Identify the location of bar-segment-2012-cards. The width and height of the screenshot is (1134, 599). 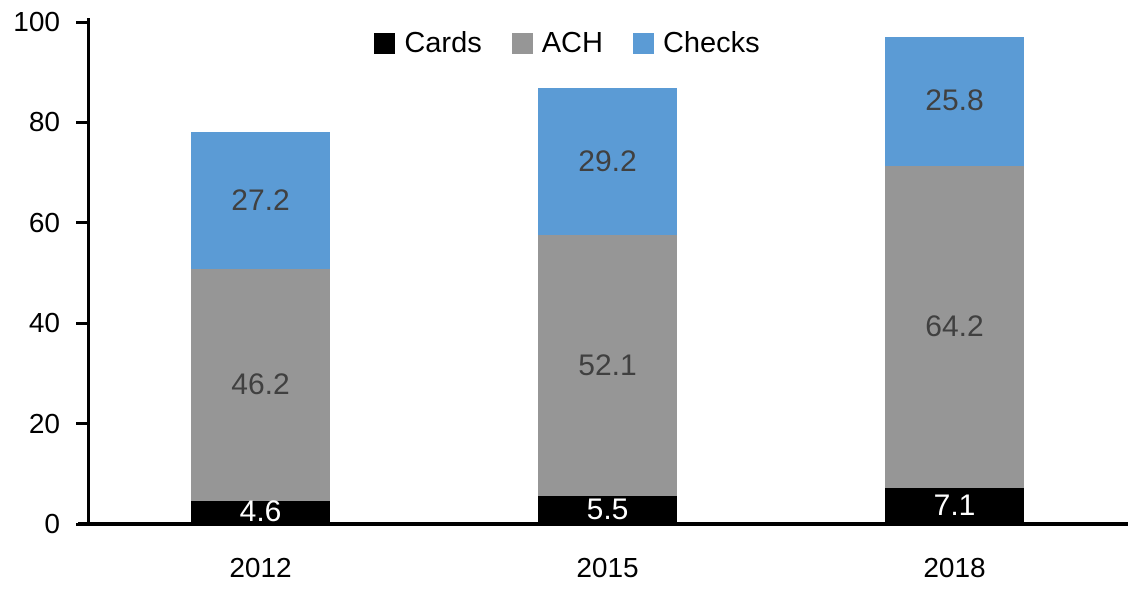
(260, 512).